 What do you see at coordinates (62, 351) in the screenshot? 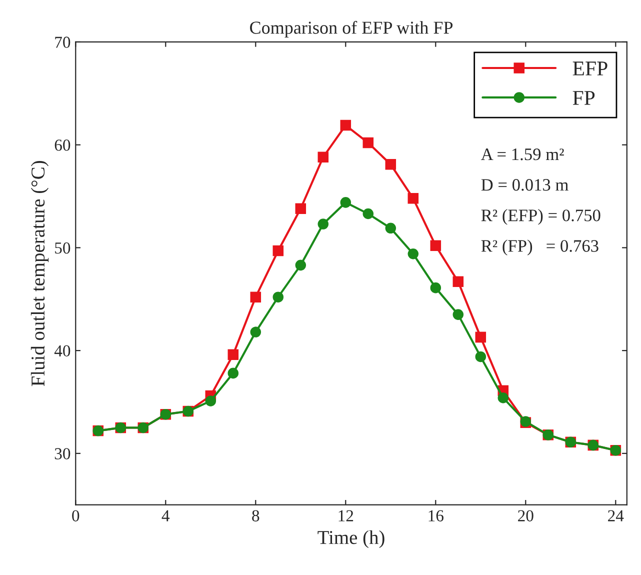
I see `y-tick-label: 40` at bounding box center [62, 351].